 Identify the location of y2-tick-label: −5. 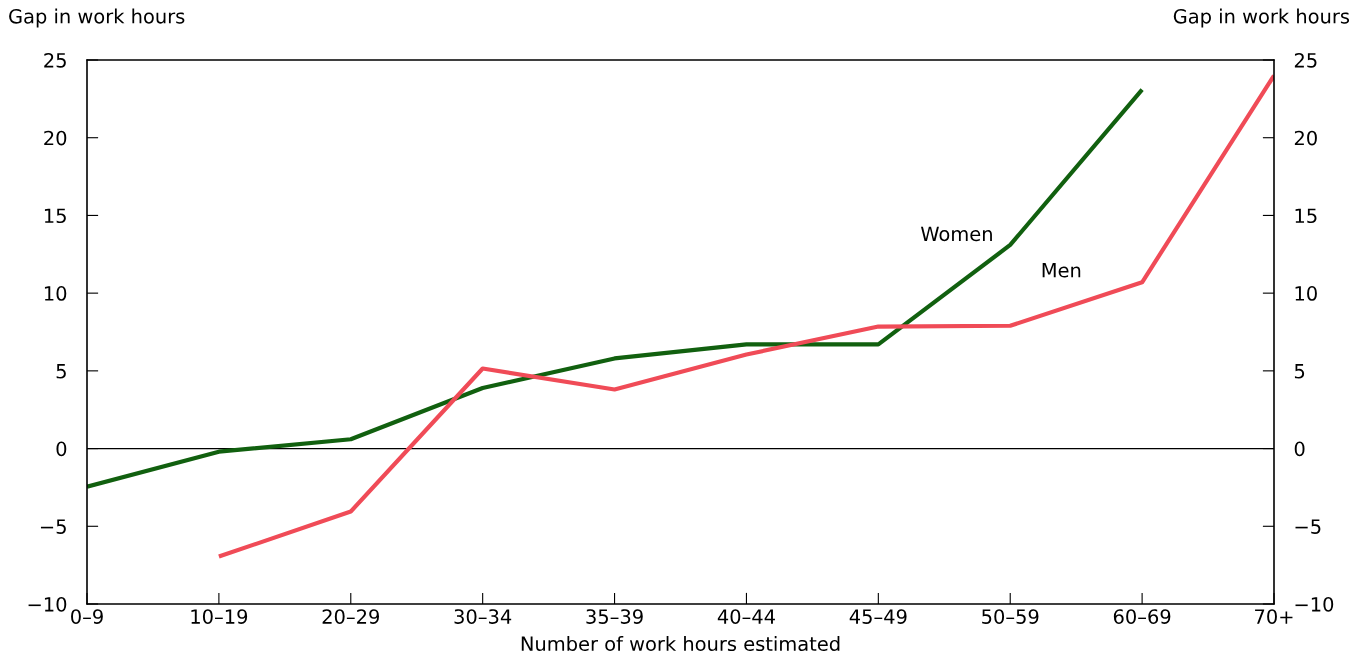
(1308, 526).